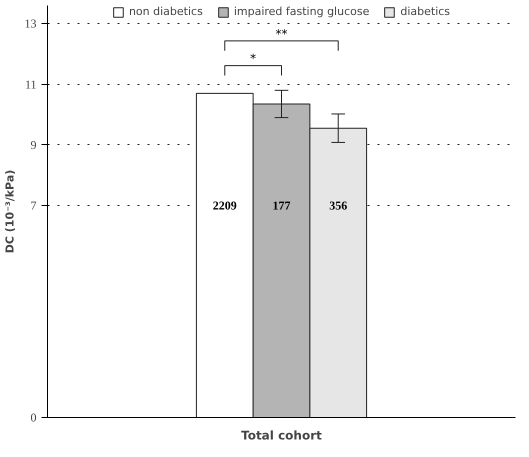  Describe the element at coordinates (30, 23) in the screenshot. I see `y-tick-label: 13` at that location.